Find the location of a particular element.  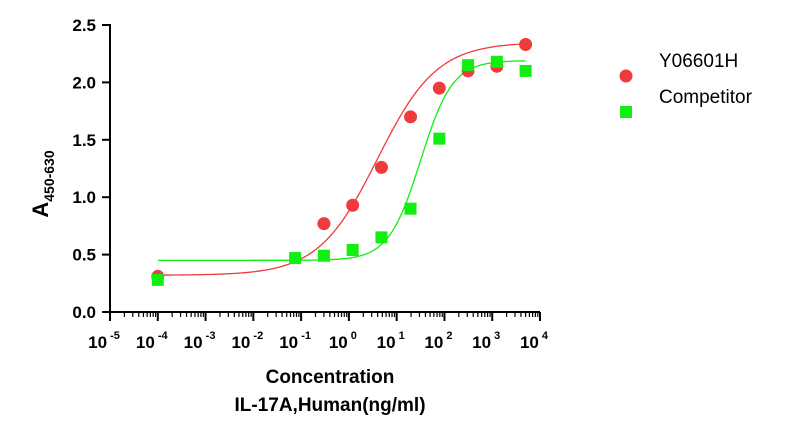

x-tick-label: 10 -3 is located at coordinates (200, 341).